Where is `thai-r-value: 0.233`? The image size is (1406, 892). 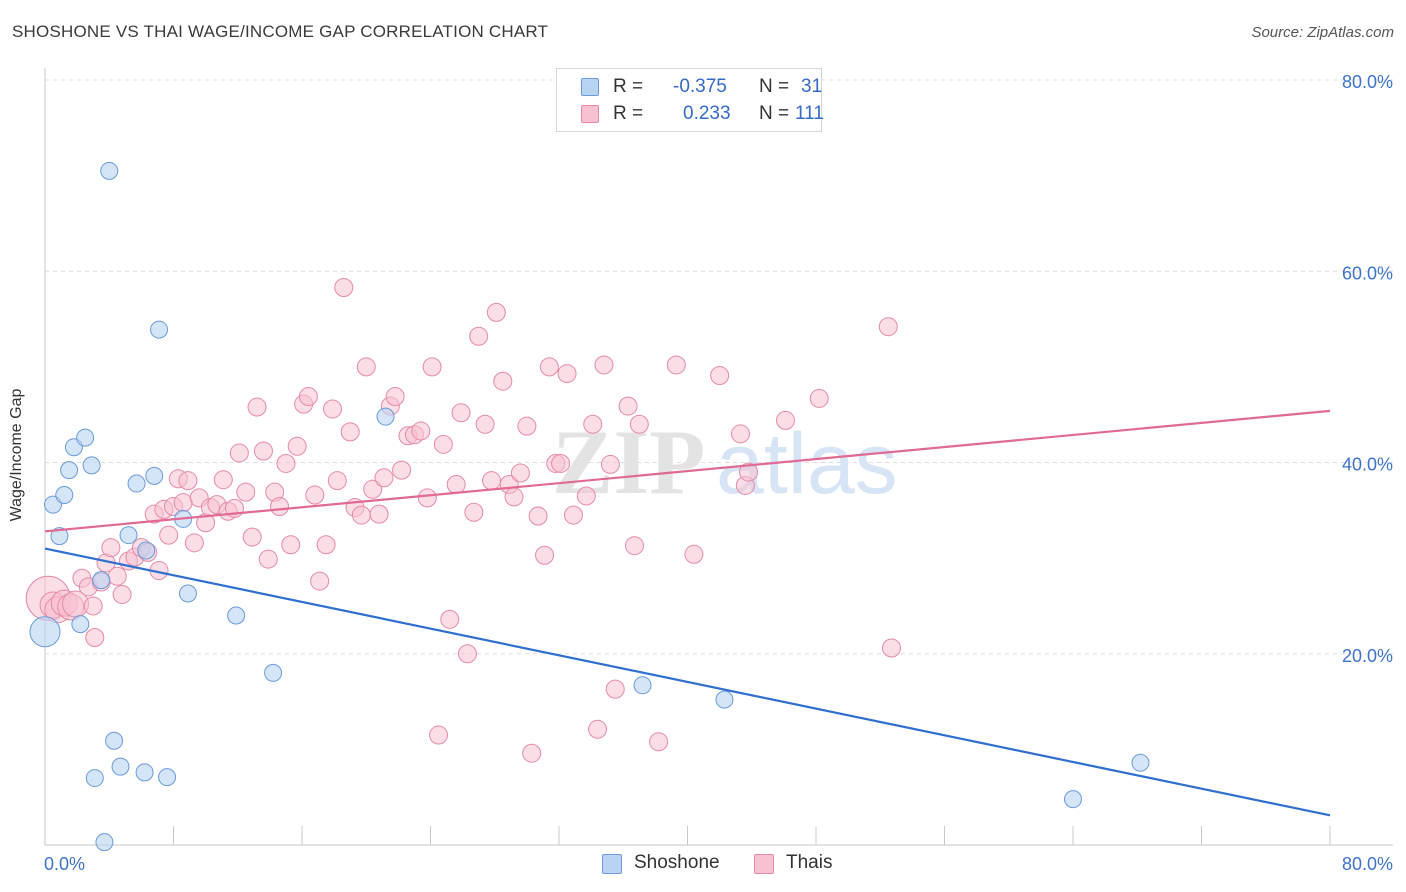 thai-r-value: 0.233 is located at coordinates (707, 113).